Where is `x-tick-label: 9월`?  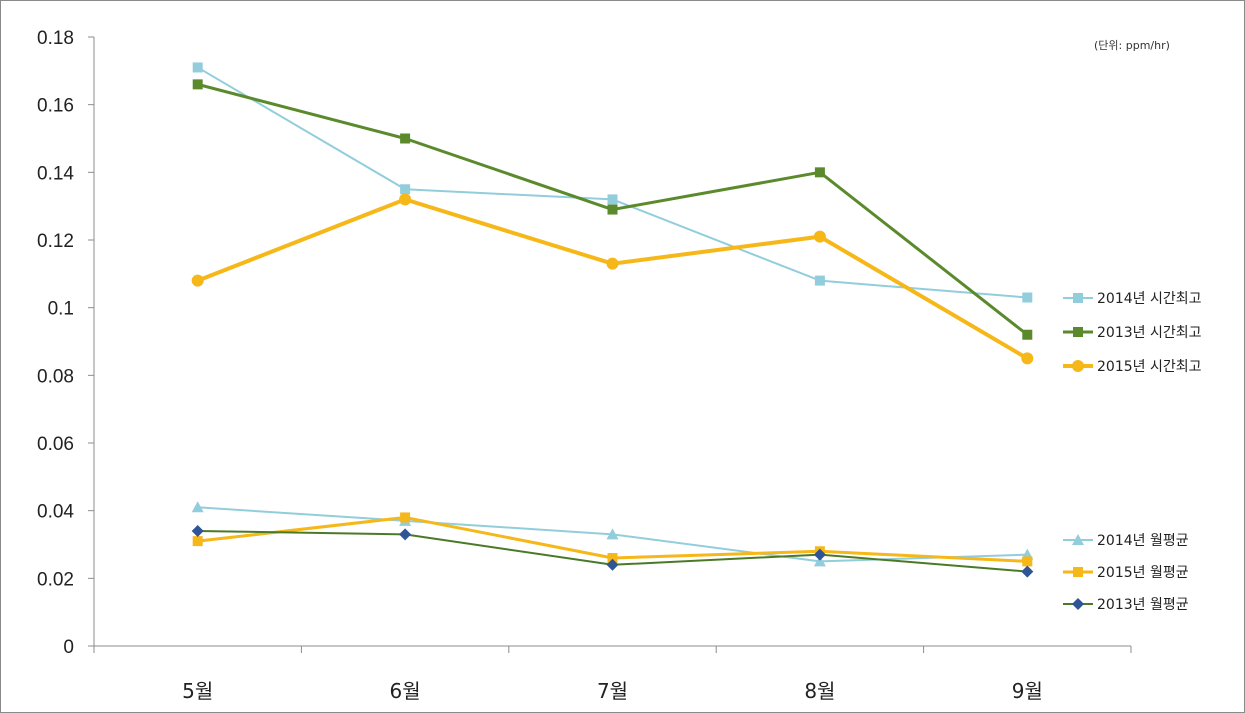 x-tick-label: 9월 is located at coordinates (1027, 691).